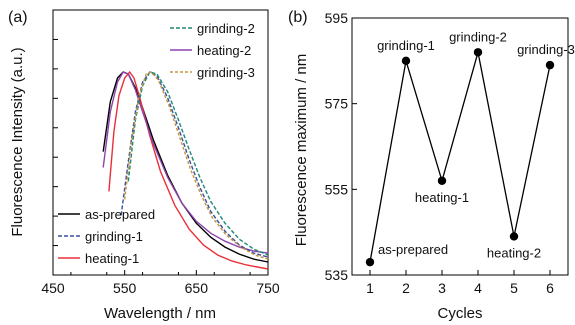 The height and width of the screenshot is (325, 575). Describe the element at coordinates (18, 17) in the screenshot. I see `panel-a-label: (a)` at that location.